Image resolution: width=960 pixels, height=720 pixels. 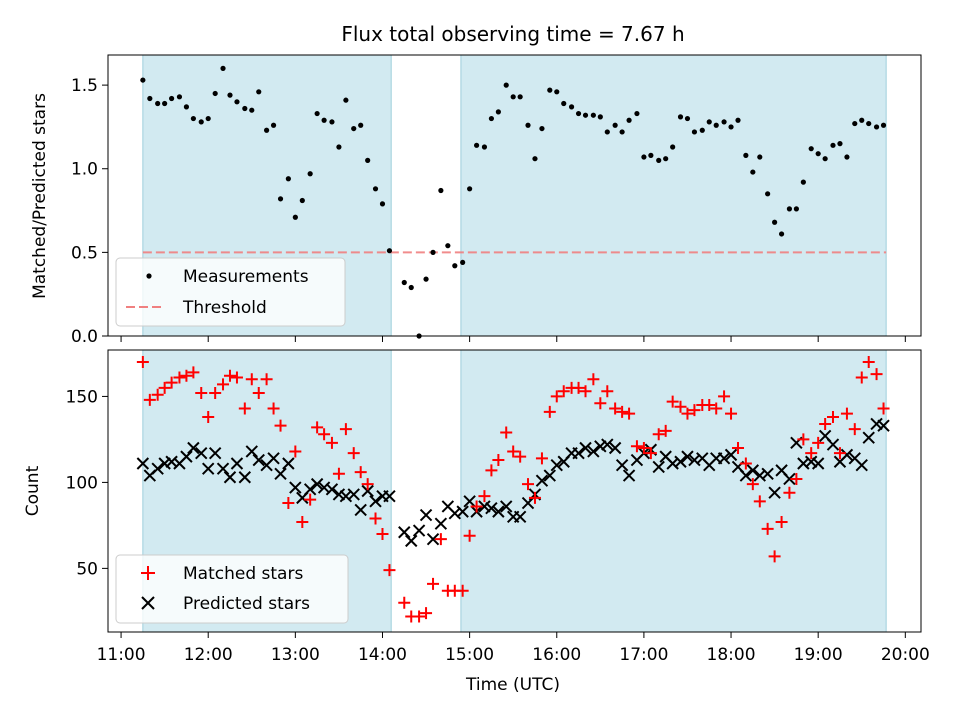 What do you see at coordinates (82, 397) in the screenshot?
I see `y-tick-label: 150` at bounding box center [82, 397].